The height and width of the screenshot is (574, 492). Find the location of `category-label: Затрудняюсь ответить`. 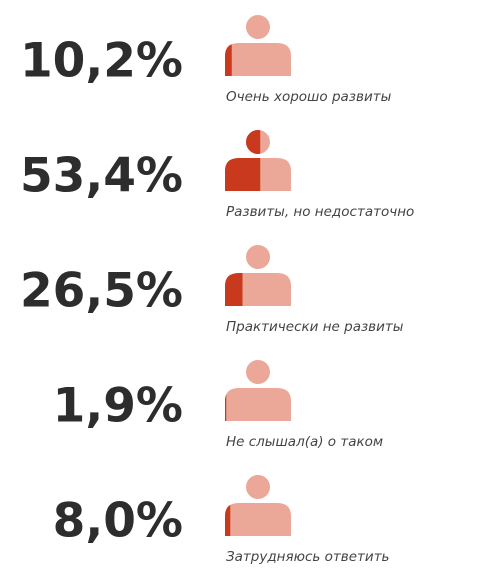

category-label: Затрудняюсь ответить is located at coordinates (308, 557).